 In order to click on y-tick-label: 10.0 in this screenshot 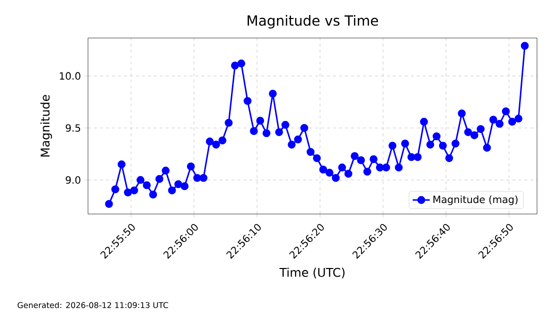, I will do `click(70, 76)`.